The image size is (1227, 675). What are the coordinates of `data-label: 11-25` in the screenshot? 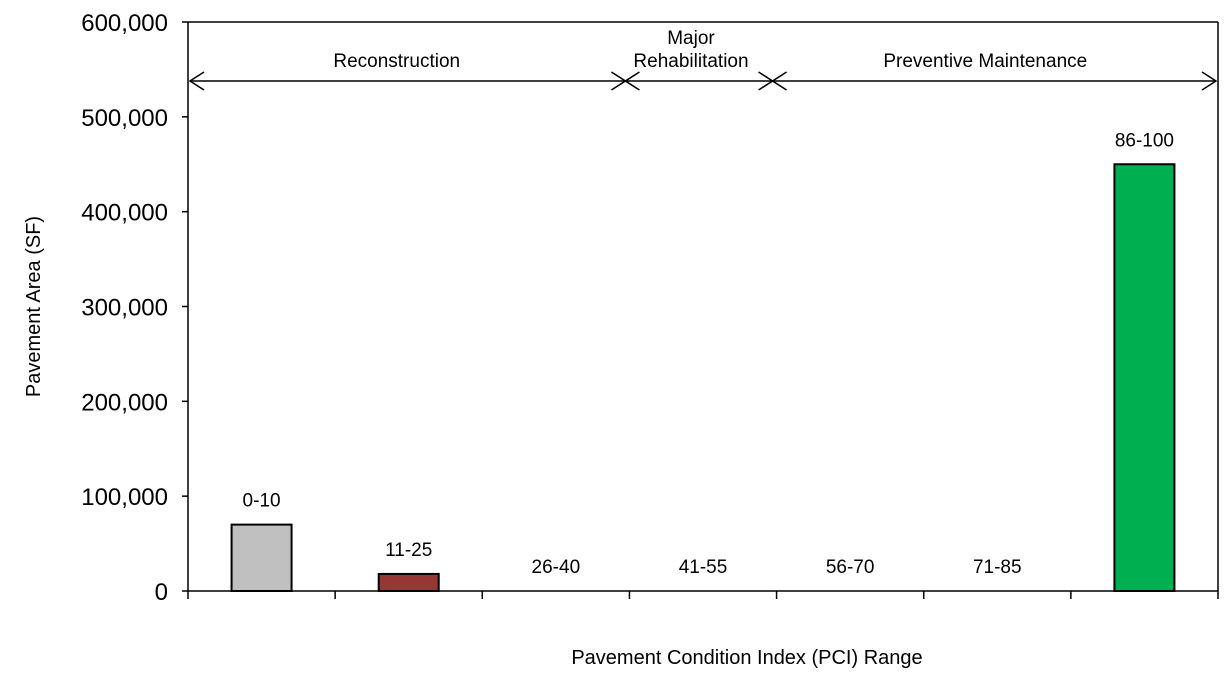 It's located at (408, 550).